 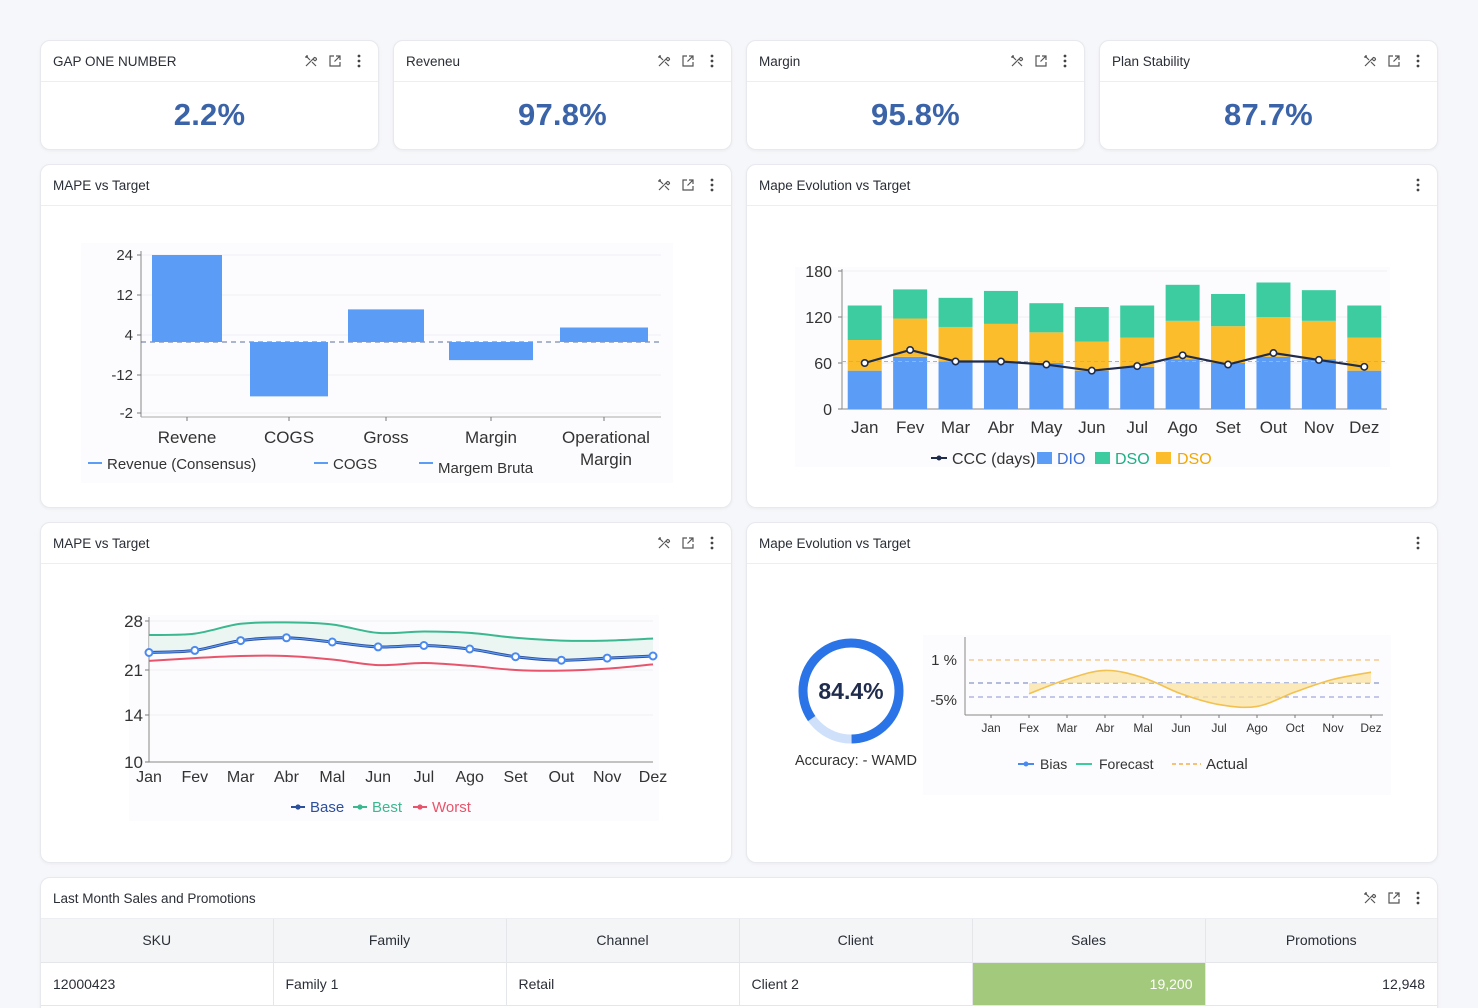 I want to click on y-tick-label: 14, so click(x=133, y=715).